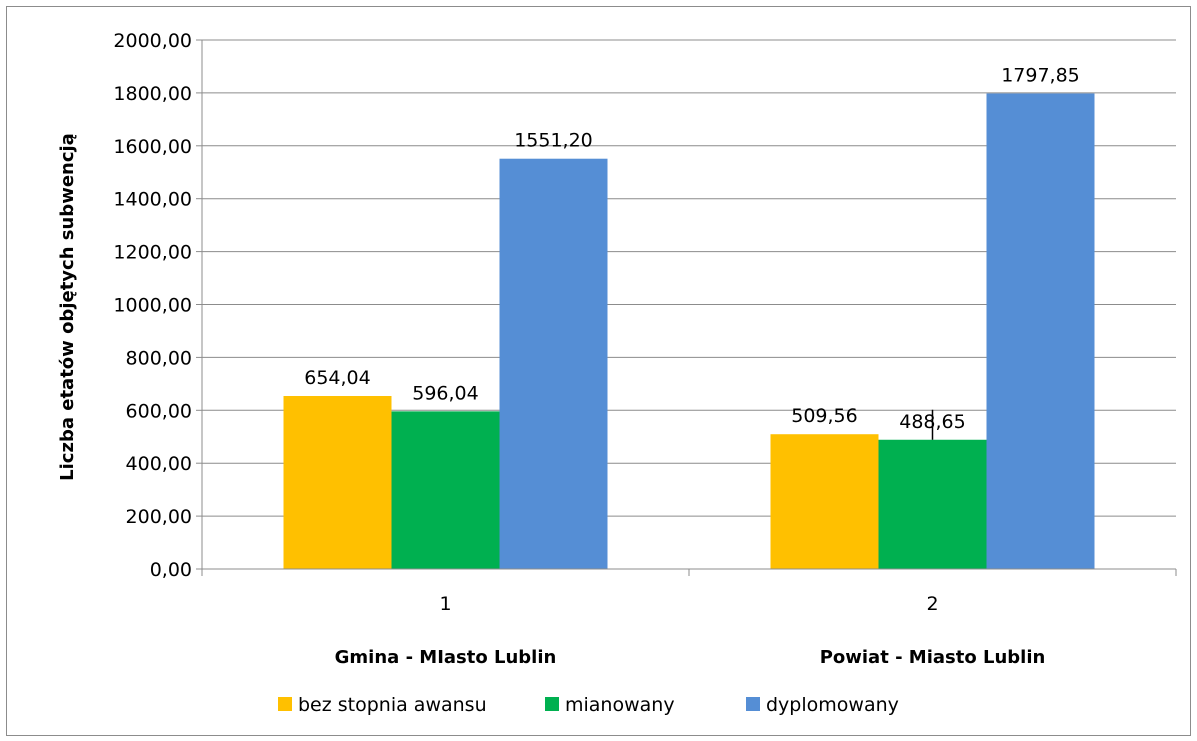 This screenshot has width=1197, height=741. I want to click on y-tick-label: 1600,00, so click(152, 147).